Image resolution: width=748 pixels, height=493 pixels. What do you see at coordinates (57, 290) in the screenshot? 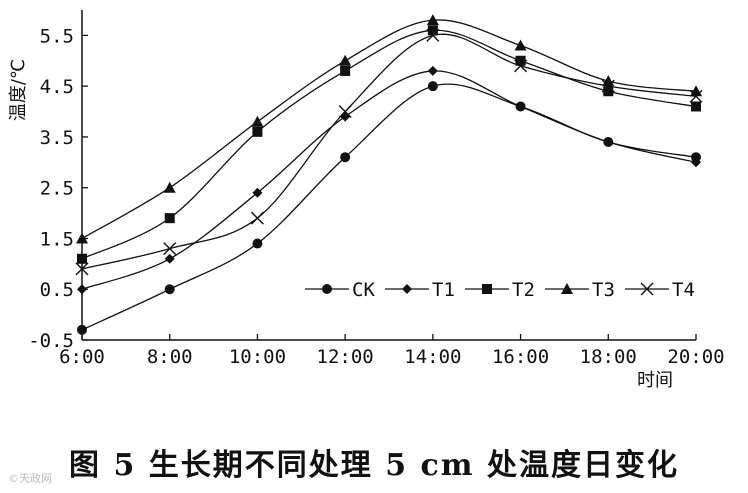
I see `y-tick-label: 0.5` at bounding box center [57, 290].